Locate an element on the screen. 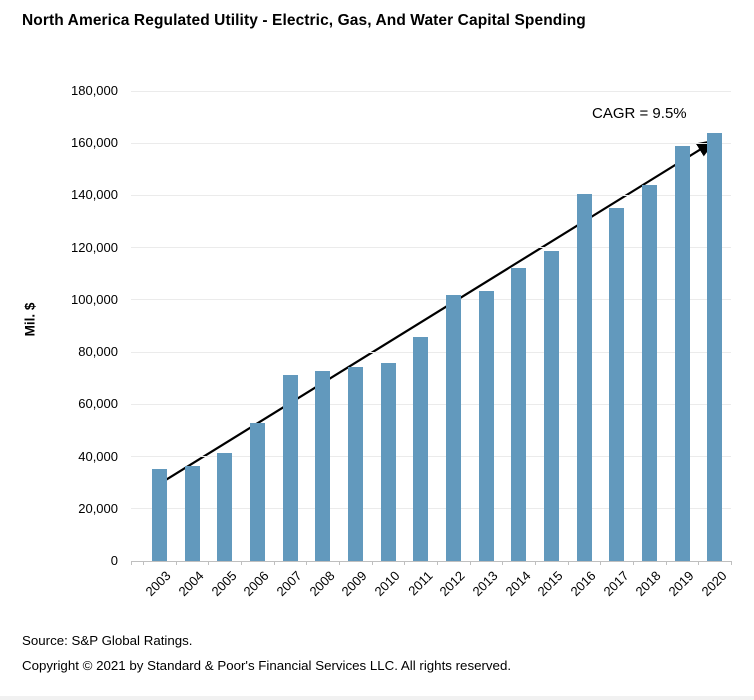 This screenshot has width=754, height=700. y-tick-label: 180,000 is located at coordinates (94, 90).